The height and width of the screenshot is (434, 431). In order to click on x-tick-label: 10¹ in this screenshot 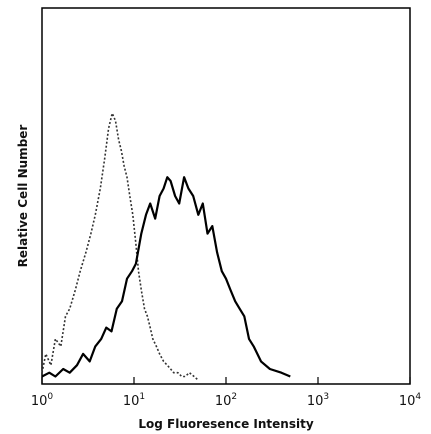, I will do `click(134, 400)`.